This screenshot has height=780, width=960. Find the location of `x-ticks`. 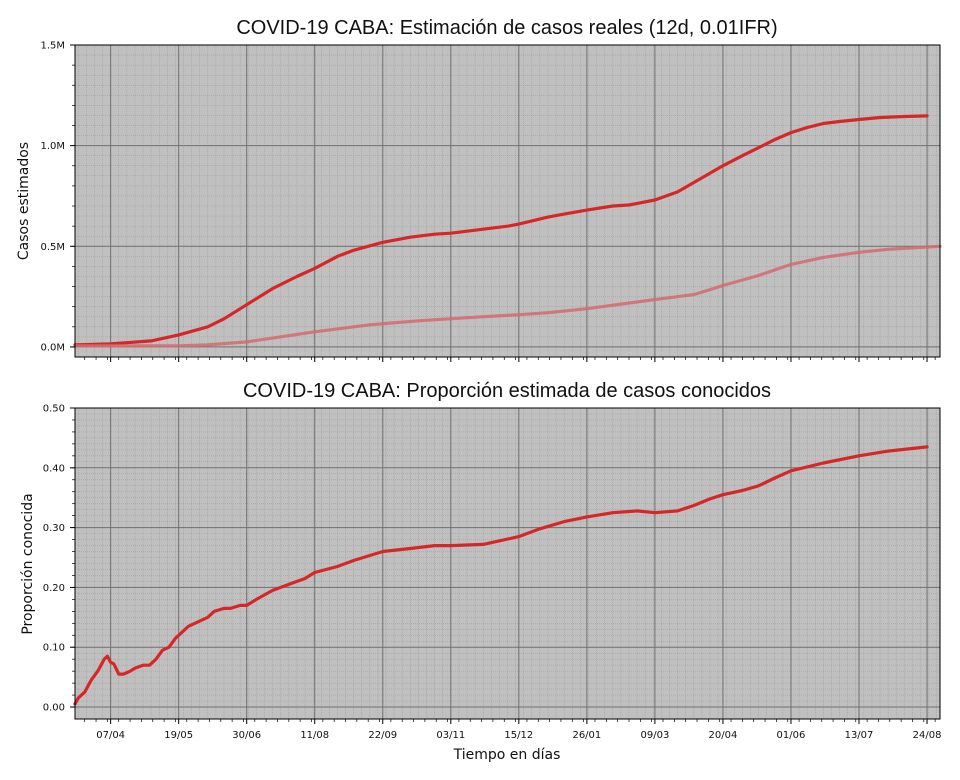

x-ticks is located at coordinates (510, 359).